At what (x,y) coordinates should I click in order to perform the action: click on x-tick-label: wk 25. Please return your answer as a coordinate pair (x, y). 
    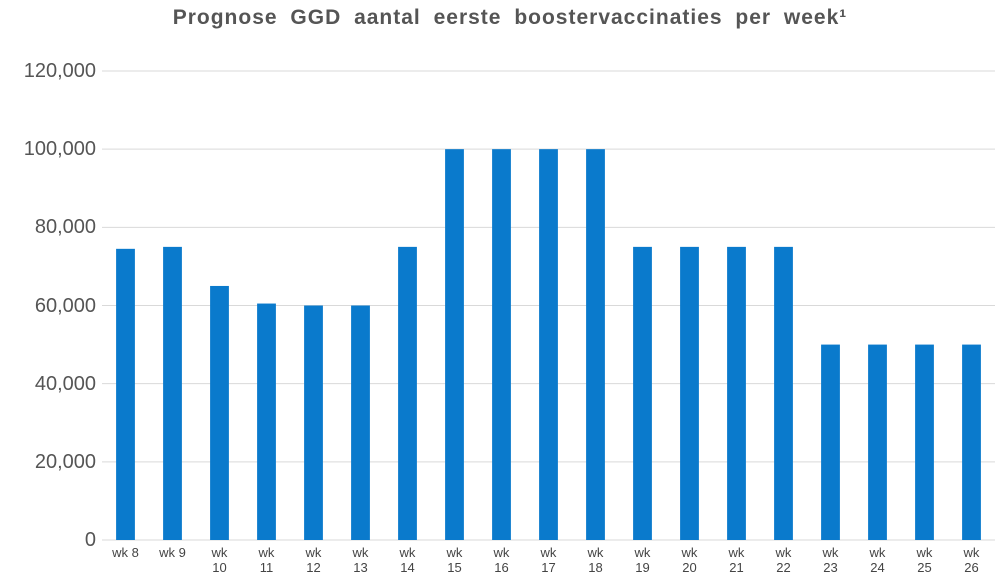
    Looking at the image, I should click on (924, 560).